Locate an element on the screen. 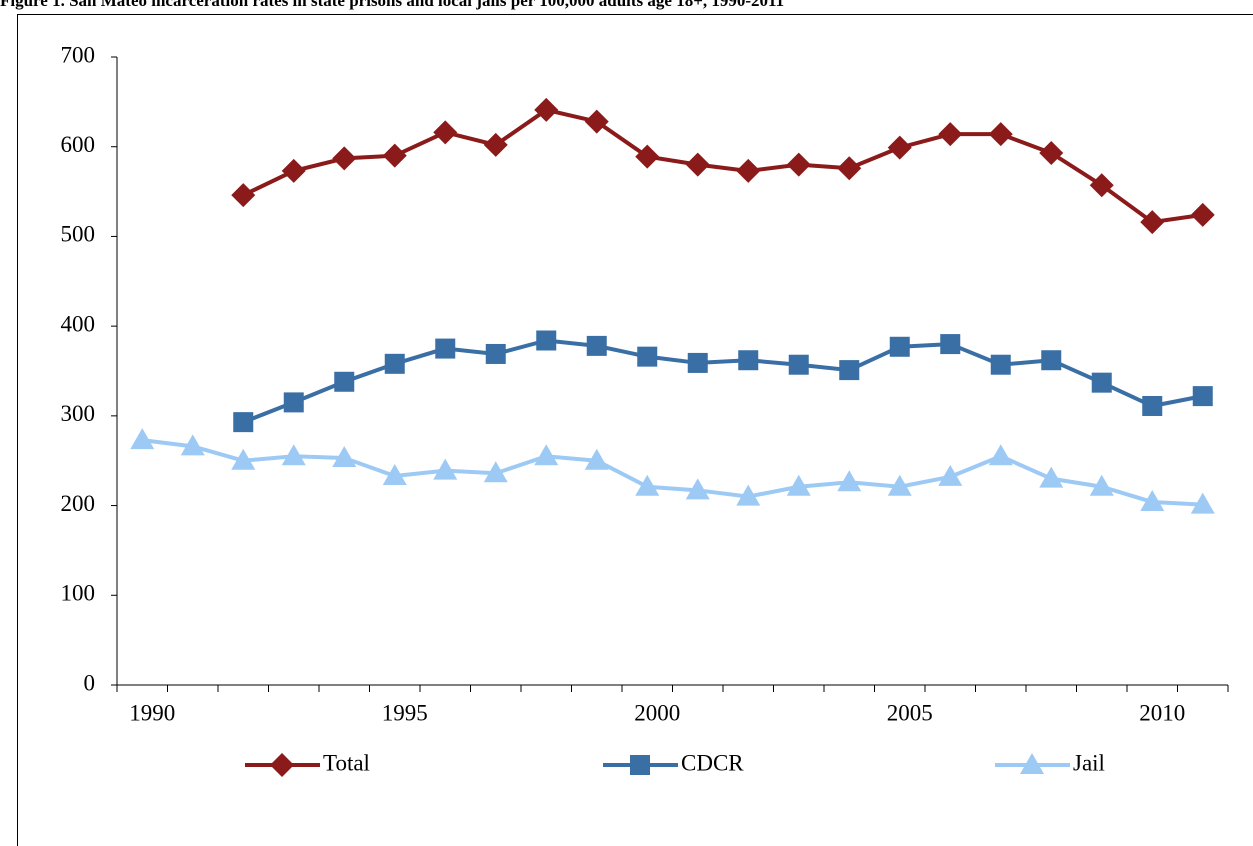  x-tick-label: 2010 is located at coordinates (1162, 712).